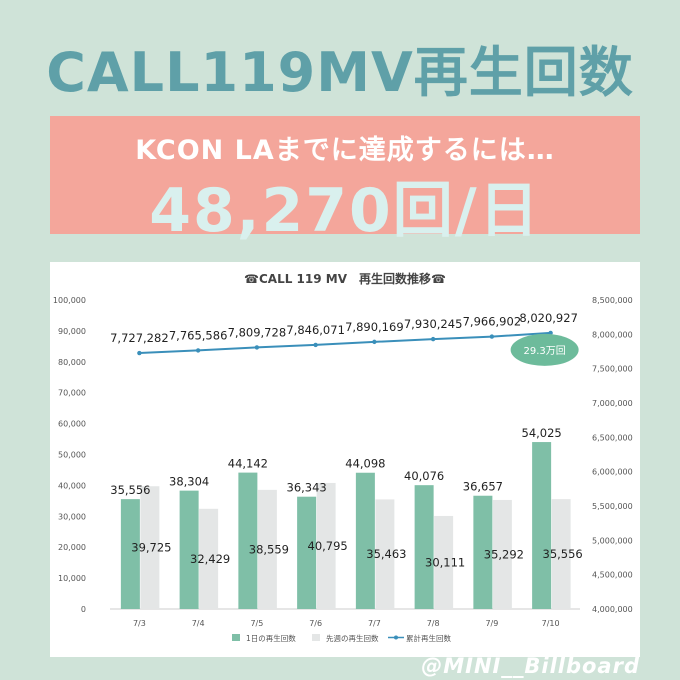 Image resolution: width=680 pixels, height=680 pixels. Describe the element at coordinates (492, 322) in the screenshot. I see `line-point-label: 7,966,902` at that location.